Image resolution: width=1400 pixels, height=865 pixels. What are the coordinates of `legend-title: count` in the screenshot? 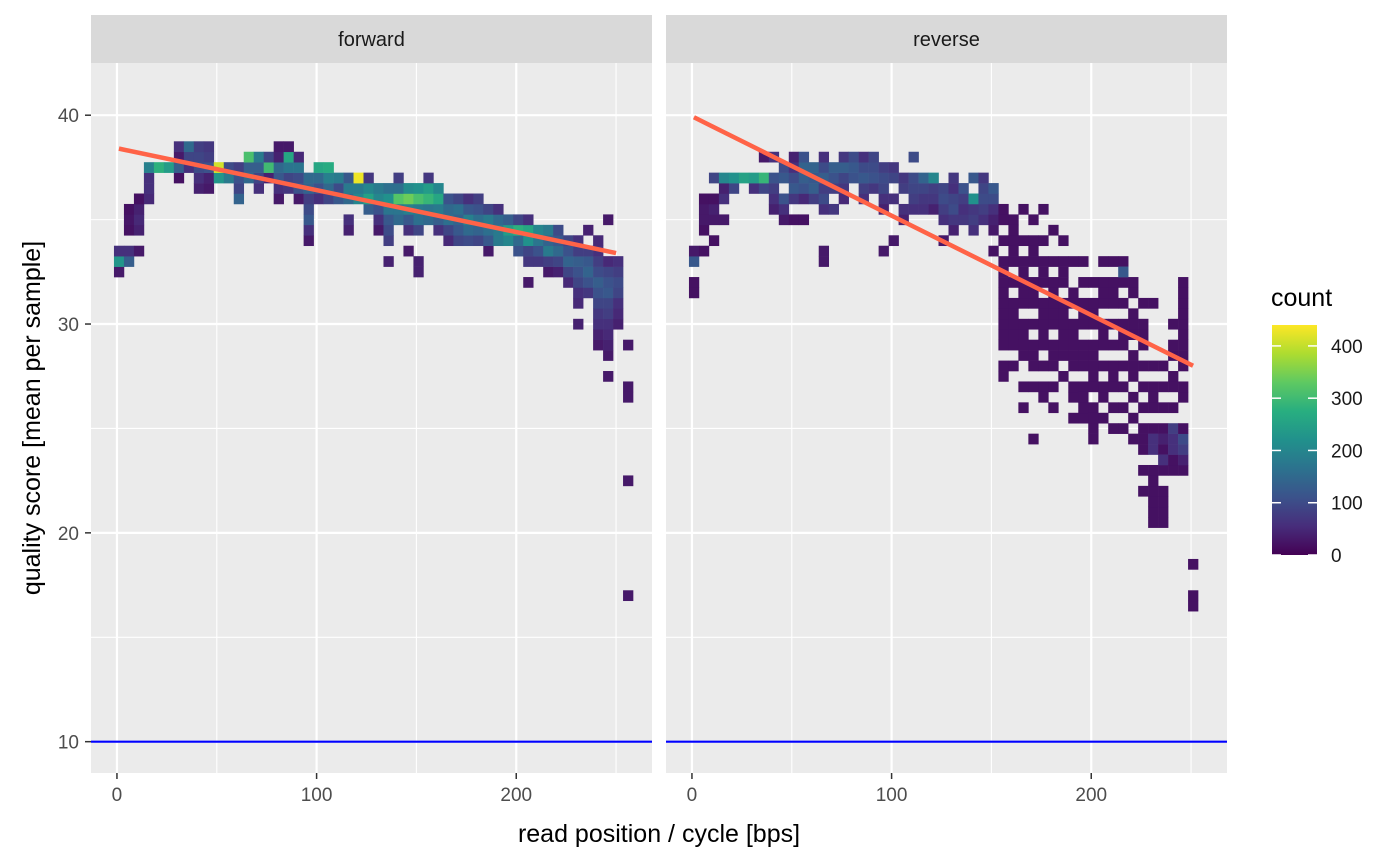 It's located at (1301, 298).